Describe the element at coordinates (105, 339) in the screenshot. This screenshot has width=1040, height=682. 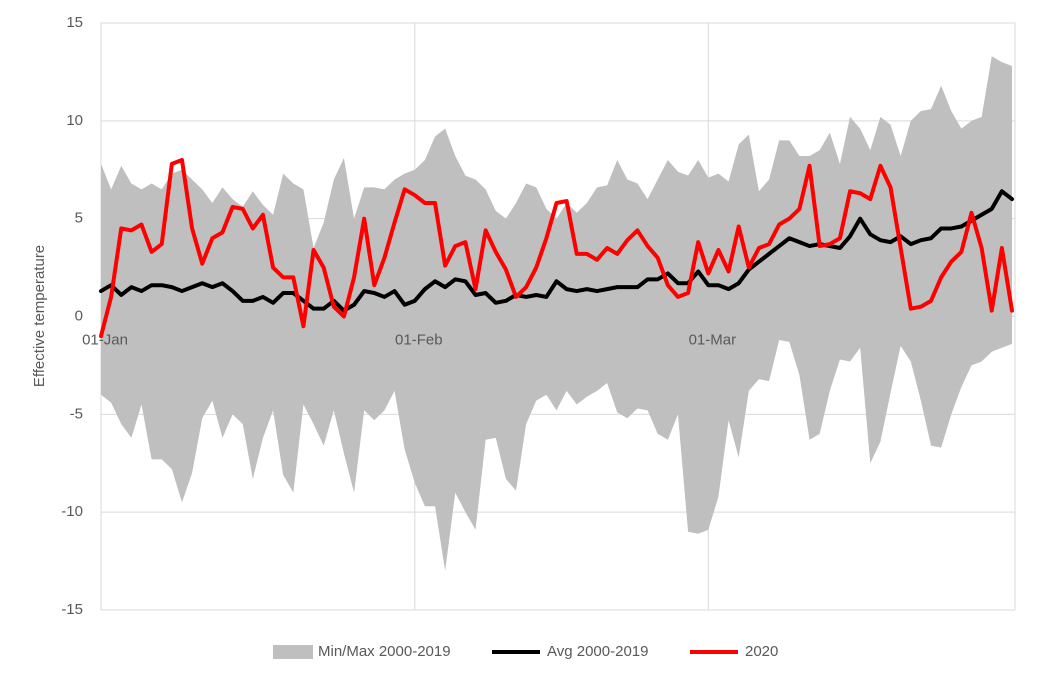
I see `x-tick-label: 01-Jan` at that location.